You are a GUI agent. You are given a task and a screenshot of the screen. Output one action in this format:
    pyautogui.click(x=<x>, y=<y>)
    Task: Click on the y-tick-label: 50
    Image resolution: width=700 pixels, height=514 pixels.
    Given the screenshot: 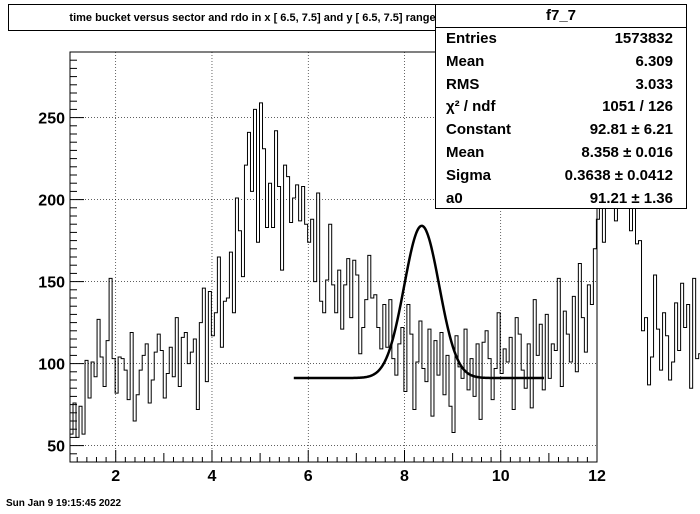 What is the action you would take?
    pyautogui.click(x=56, y=447)
    